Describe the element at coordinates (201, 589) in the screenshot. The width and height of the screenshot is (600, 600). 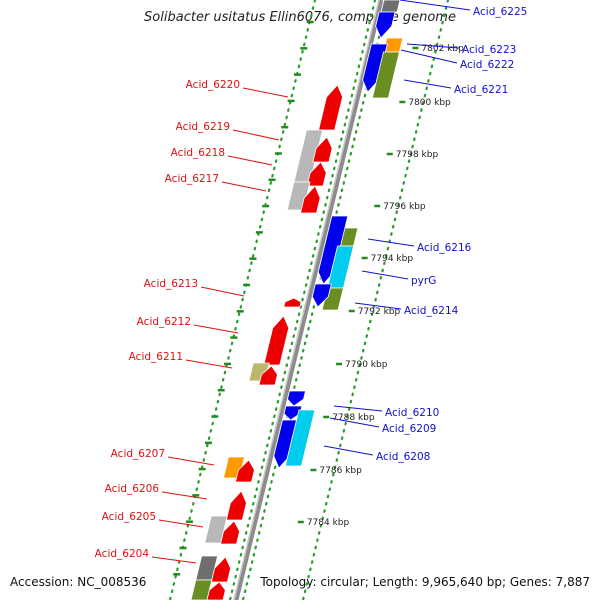
I see `gene-acid-6204c` at that location.